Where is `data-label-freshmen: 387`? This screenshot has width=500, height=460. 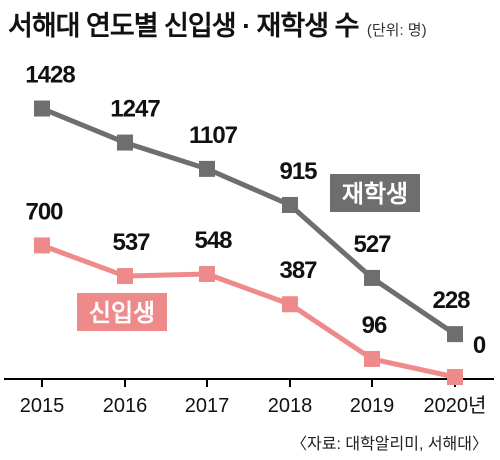 data-label-freshmen: 387 is located at coordinates (298, 270).